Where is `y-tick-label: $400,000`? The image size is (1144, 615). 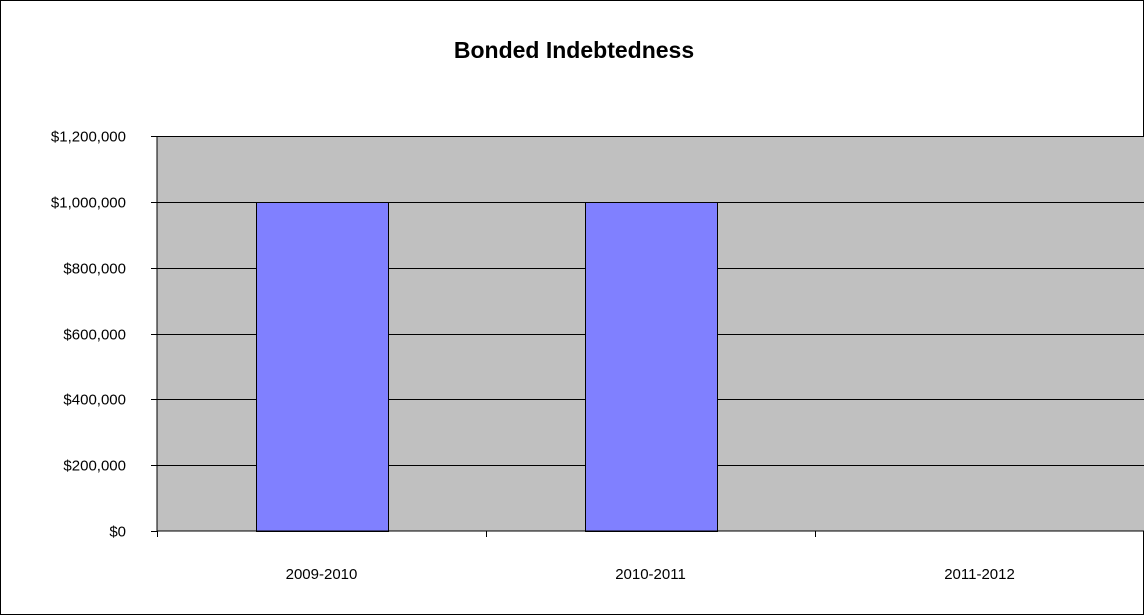 y-tick-label: $400,000 is located at coordinates (94, 400).